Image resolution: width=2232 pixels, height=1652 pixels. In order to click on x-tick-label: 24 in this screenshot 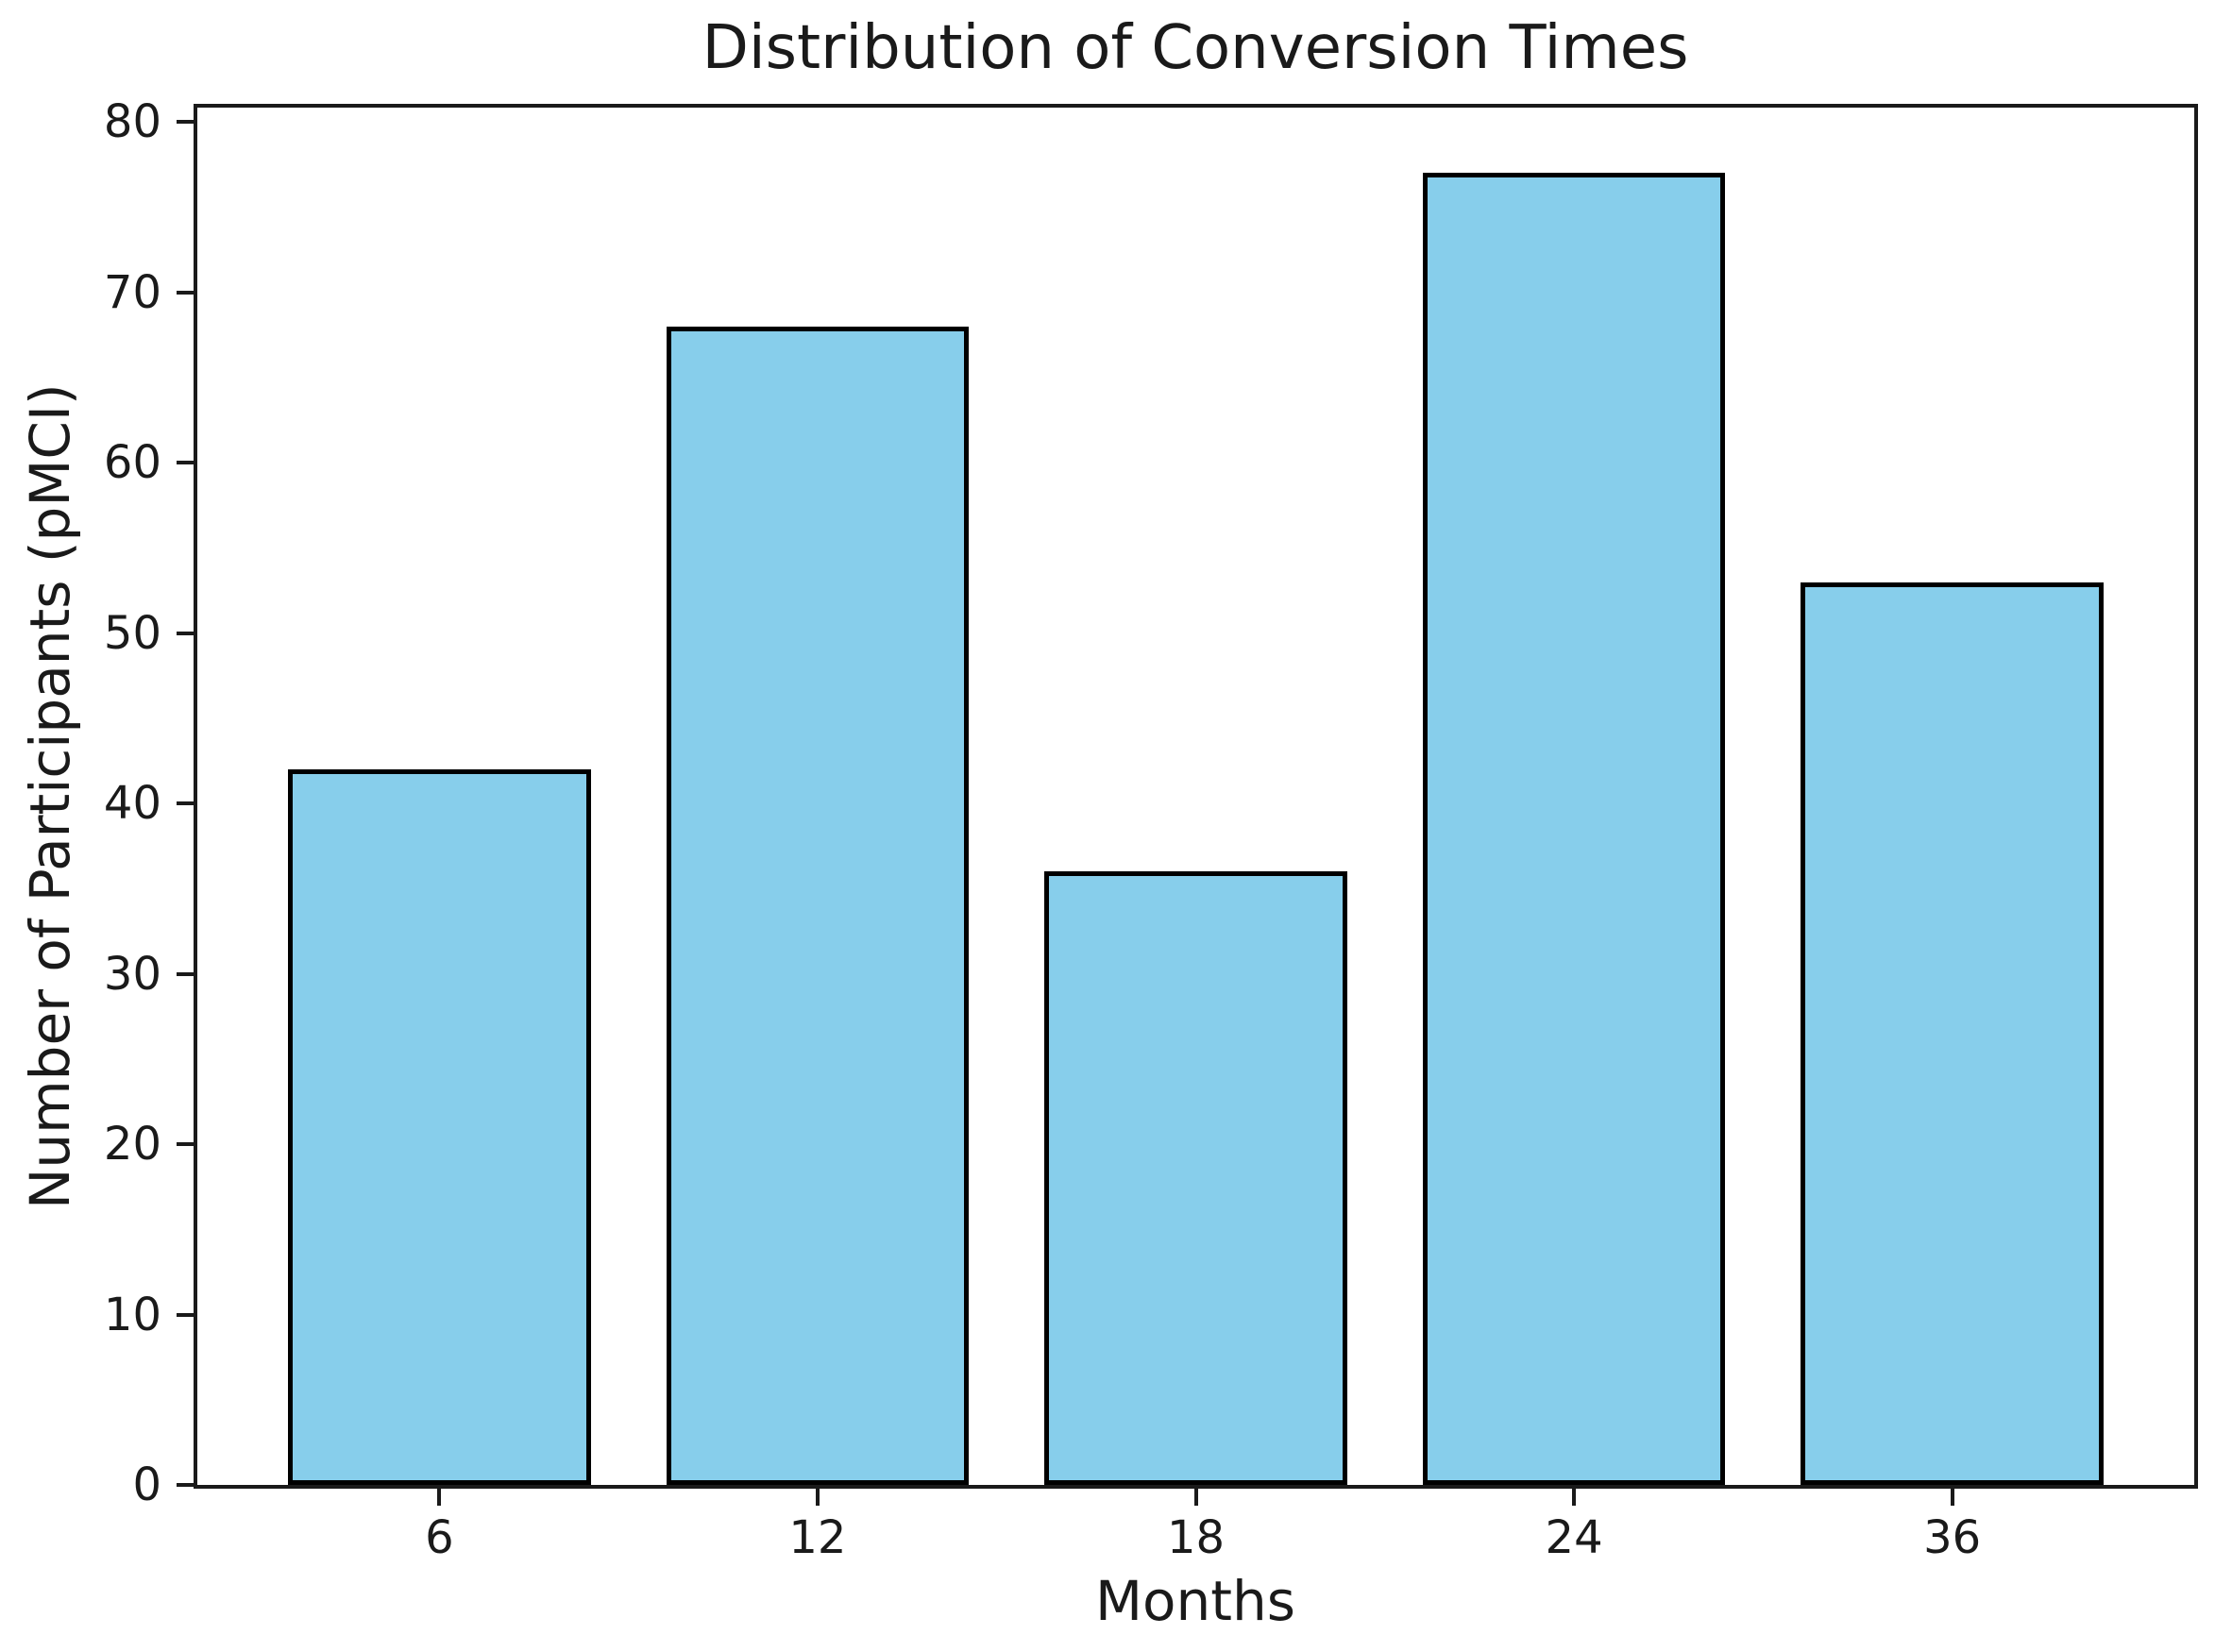, I will do `click(1574, 1537)`.